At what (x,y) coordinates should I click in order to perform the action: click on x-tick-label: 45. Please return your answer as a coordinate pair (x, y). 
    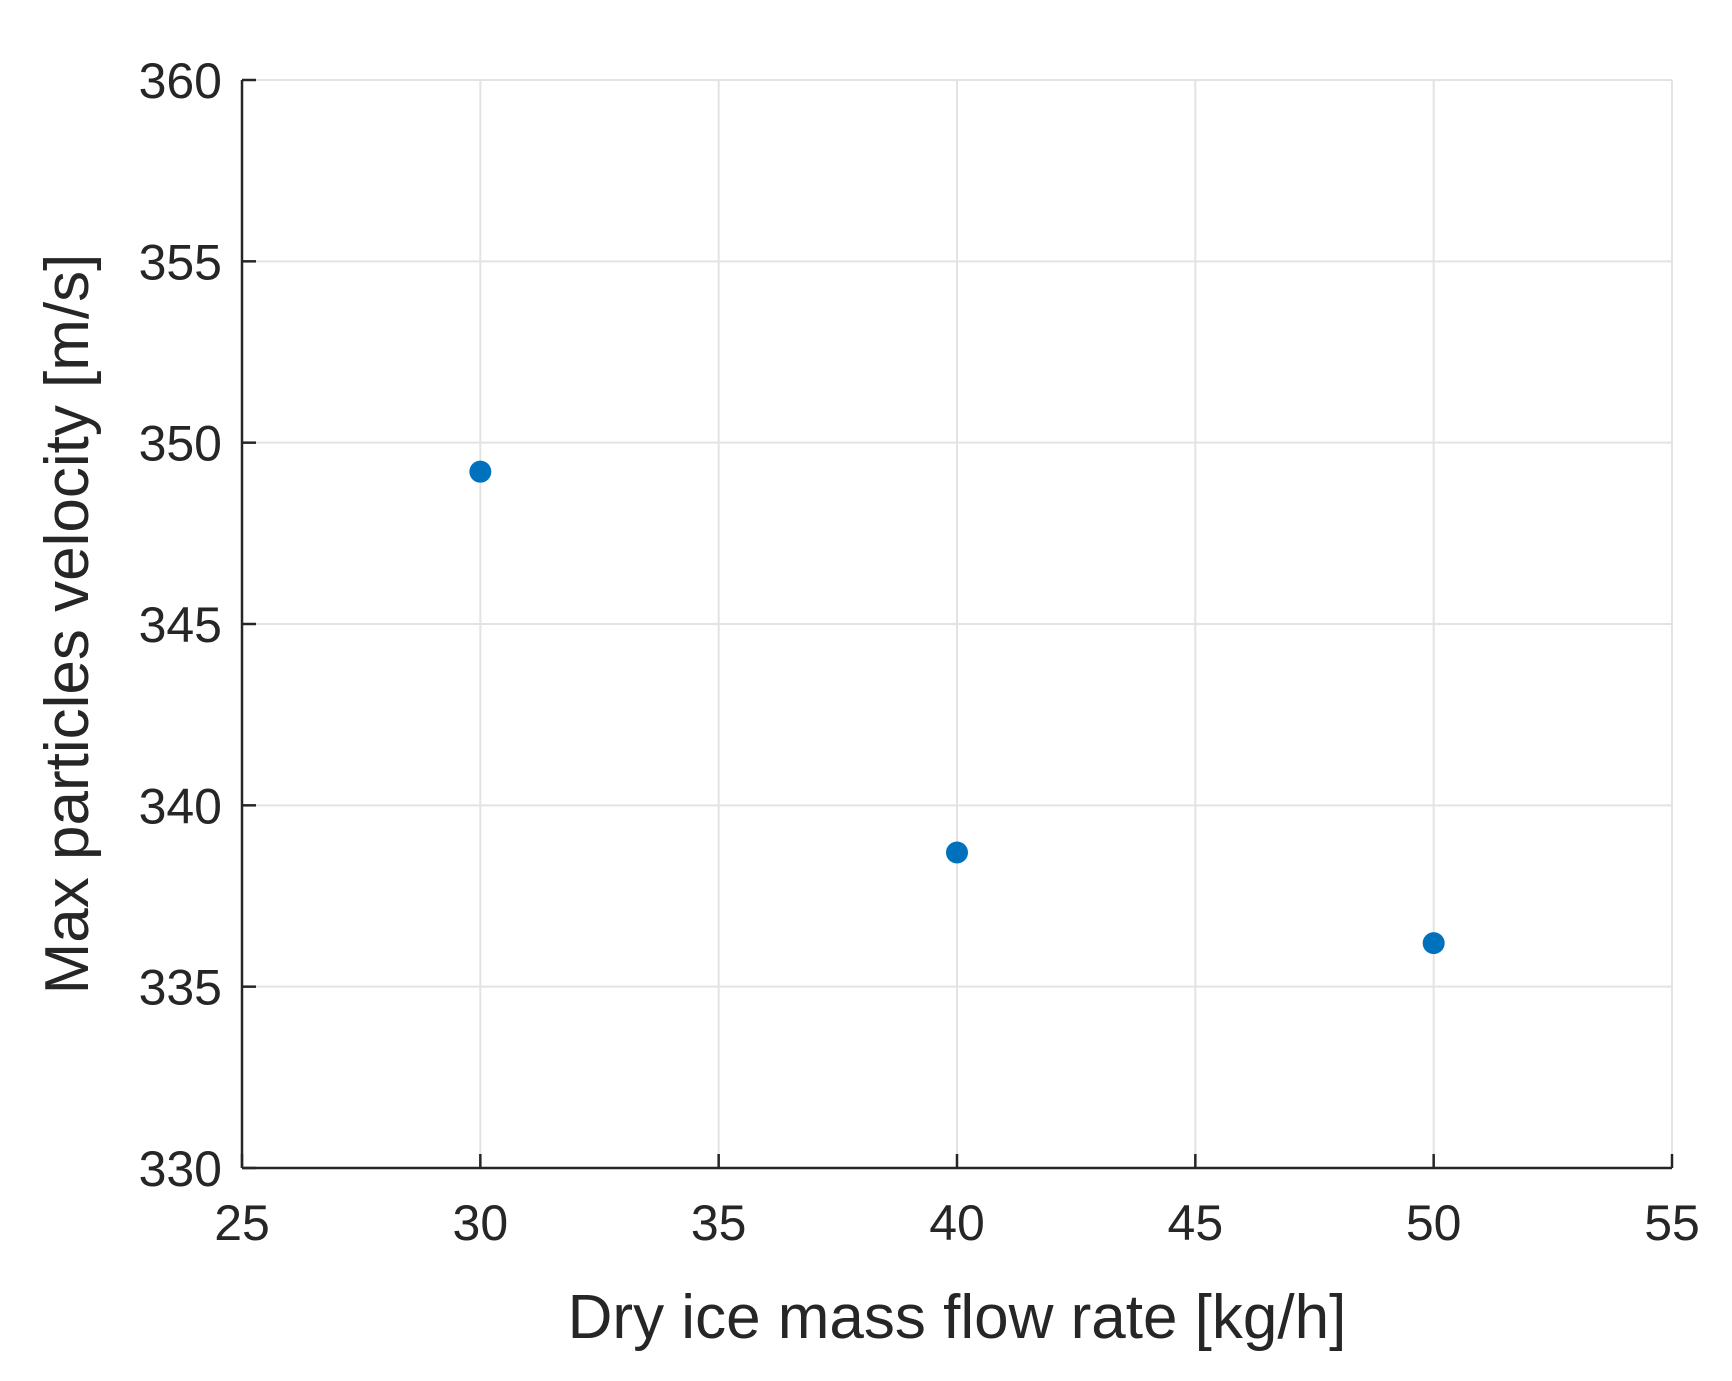
    Looking at the image, I should click on (1196, 1223).